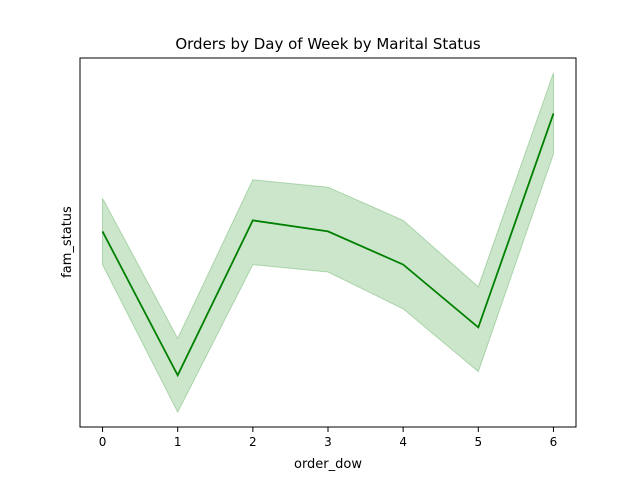 This screenshot has width=640, height=480. Describe the element at coordinates (478, 442) in the screenshot. I see `x-tick-label: 5` at that location.